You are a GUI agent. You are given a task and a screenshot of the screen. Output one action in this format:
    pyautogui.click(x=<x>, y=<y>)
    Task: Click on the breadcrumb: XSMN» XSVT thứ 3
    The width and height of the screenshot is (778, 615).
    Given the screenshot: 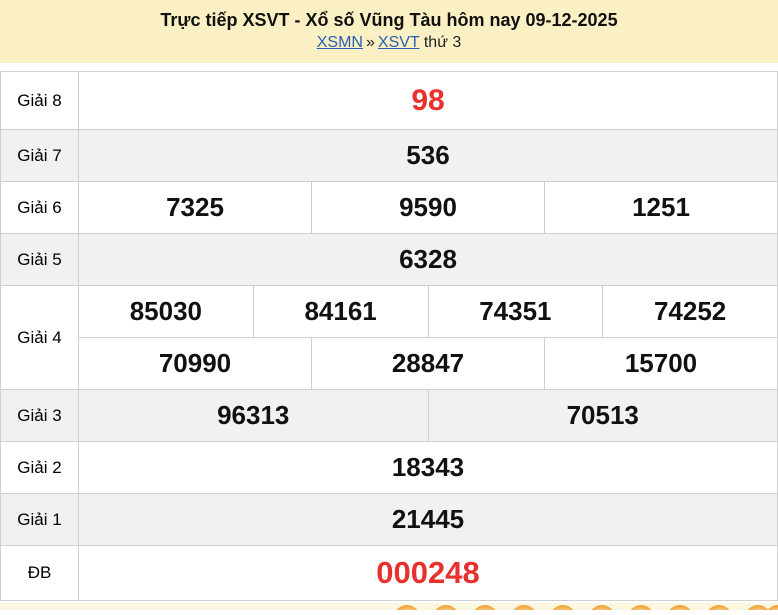 What is the action you would take?
    pyautogui.click(x=389, y=43)
    